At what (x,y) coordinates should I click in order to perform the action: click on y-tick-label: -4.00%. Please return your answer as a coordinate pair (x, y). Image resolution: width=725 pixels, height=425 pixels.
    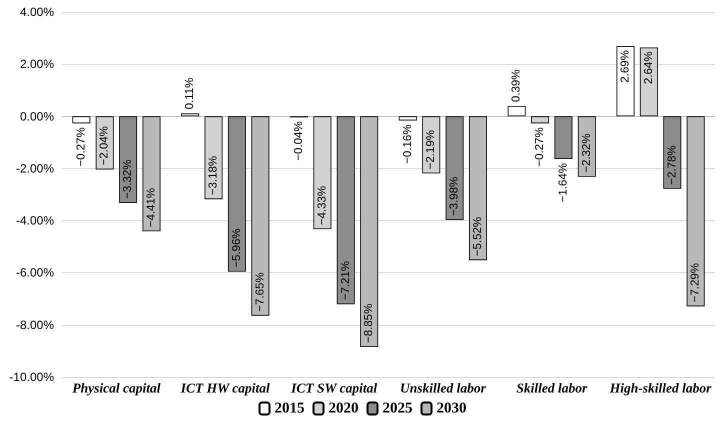
    Looking at the image, I should click on (35, 221).